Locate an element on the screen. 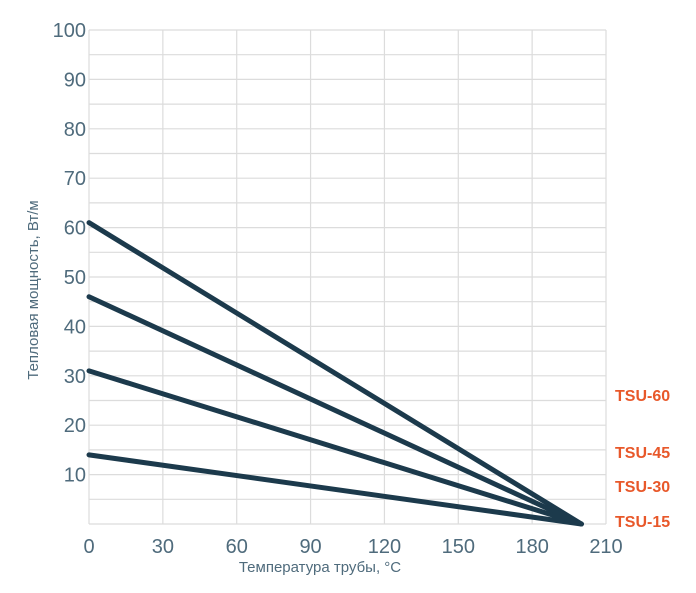  y-tick-label: 30 is located at coordinates (75, 377).